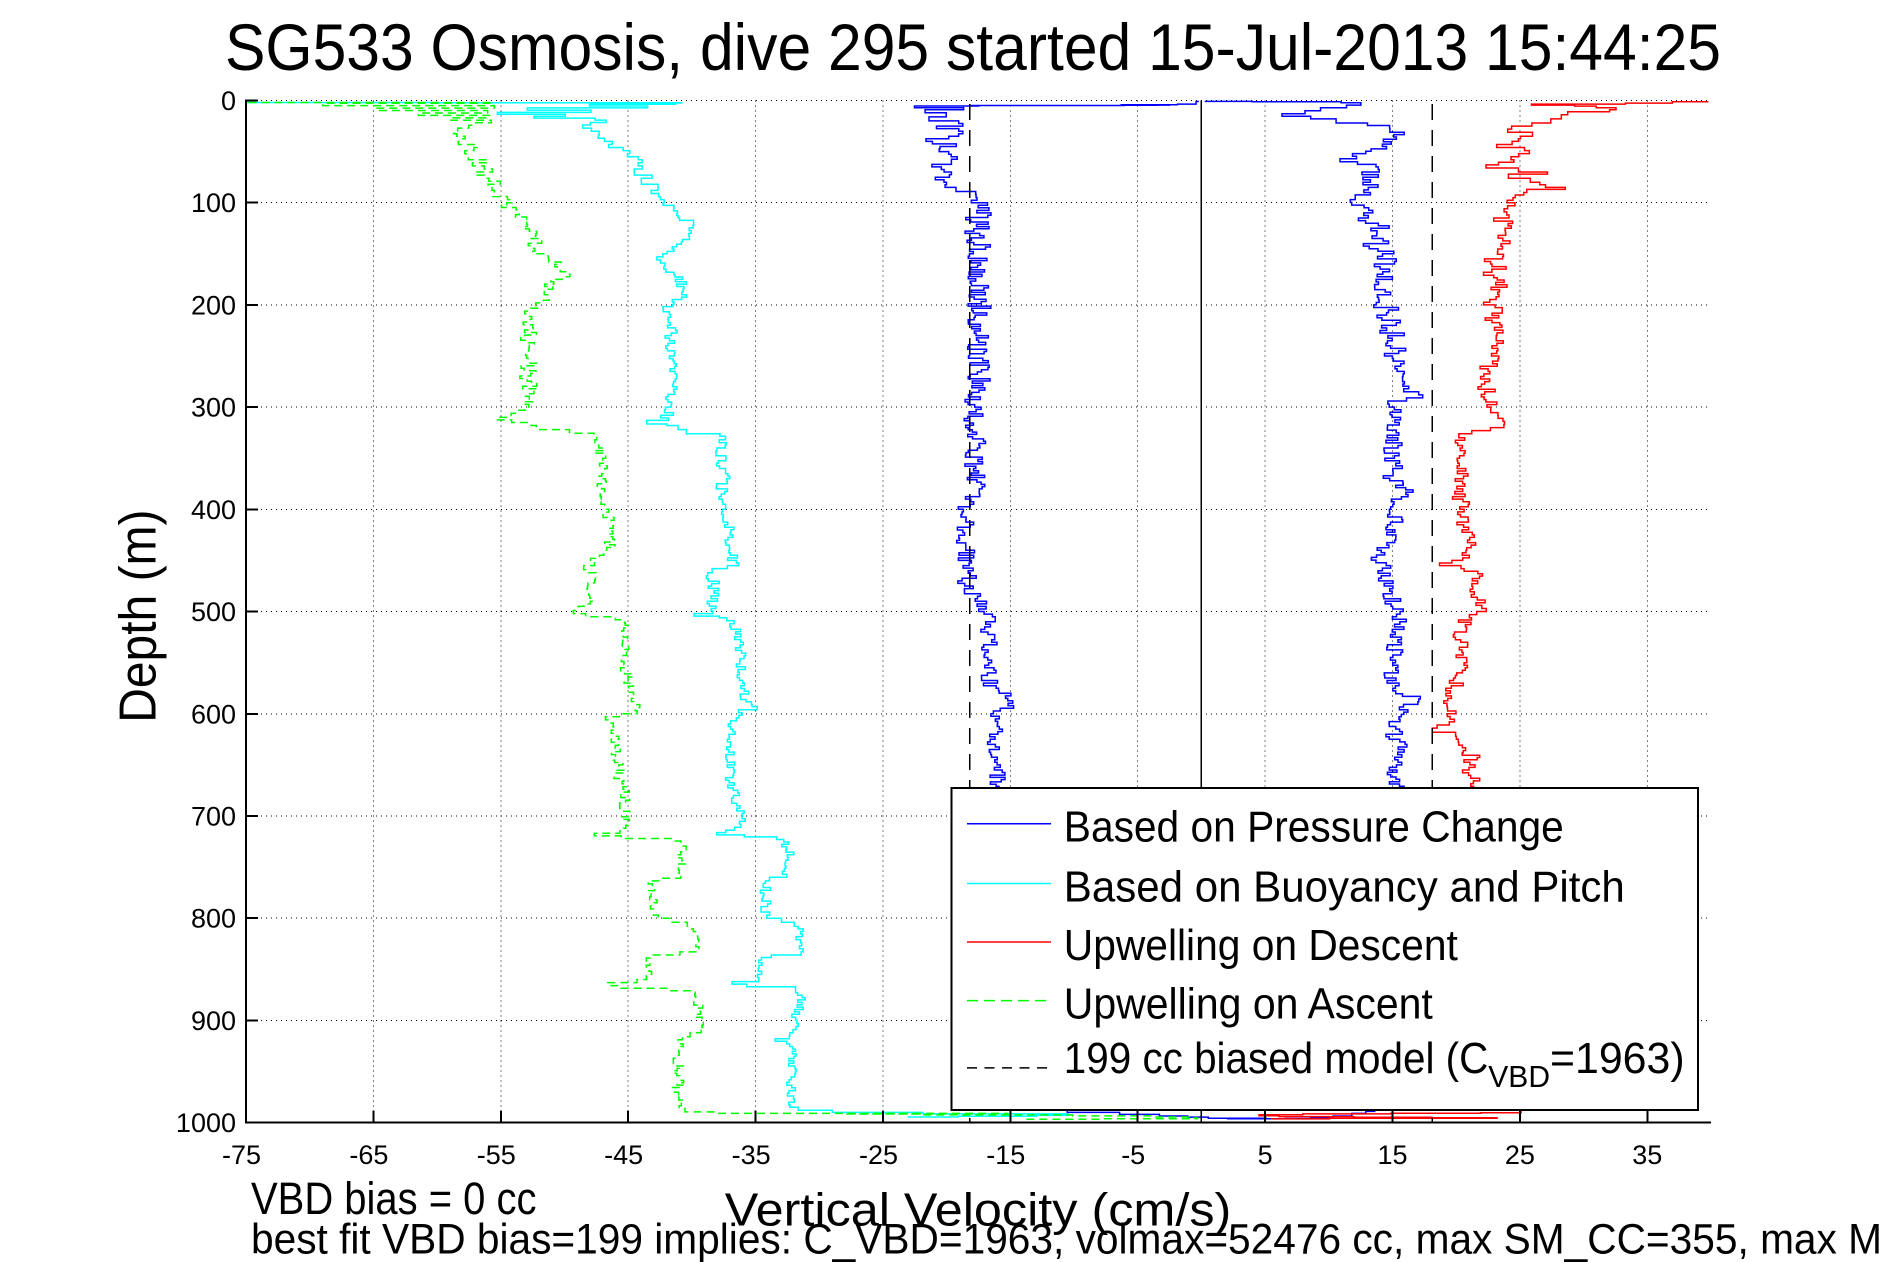 This screenshot has width=1891, height=1262. What do you see at coordinates (368, 1155) in the screenshot?
I see `svg-text: -65` at bounding box center [368, 1155].